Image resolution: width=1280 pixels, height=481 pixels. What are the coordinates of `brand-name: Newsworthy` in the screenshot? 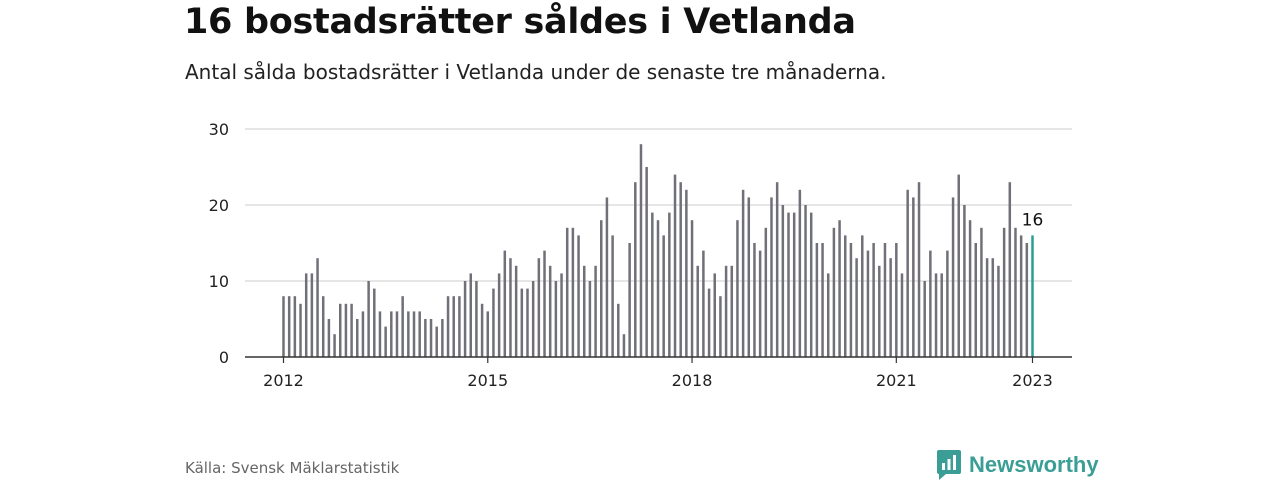 It's located at (1034, 464).